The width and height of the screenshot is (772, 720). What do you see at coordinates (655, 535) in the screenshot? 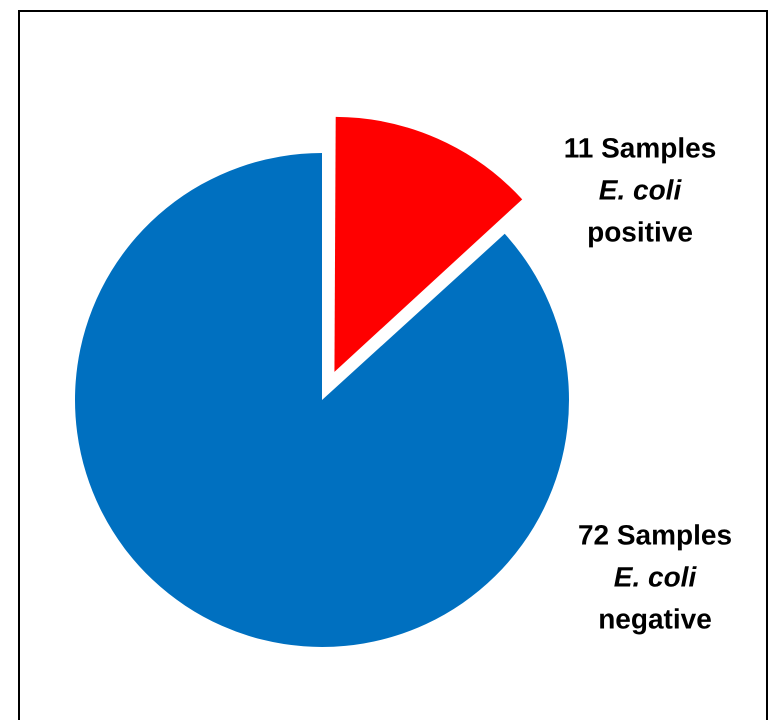
I see `data-label: 72 Samples` at bounding box center [655, 535].